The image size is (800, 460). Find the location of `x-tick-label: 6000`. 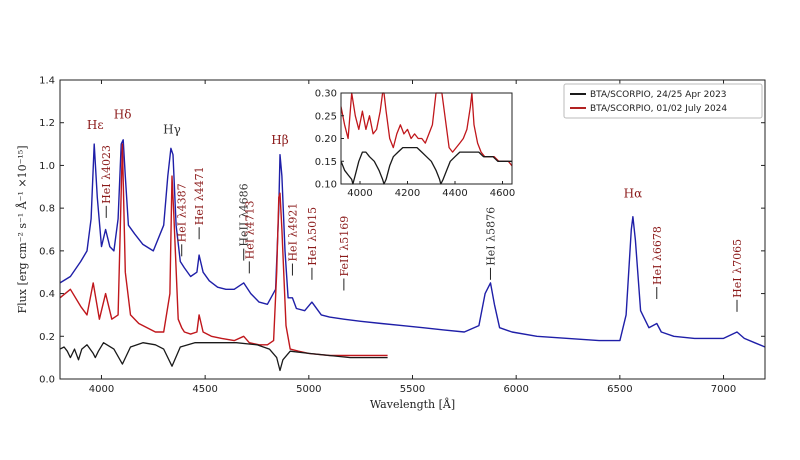

x-tick-label: 6000 is located at coordinates (515, 389).